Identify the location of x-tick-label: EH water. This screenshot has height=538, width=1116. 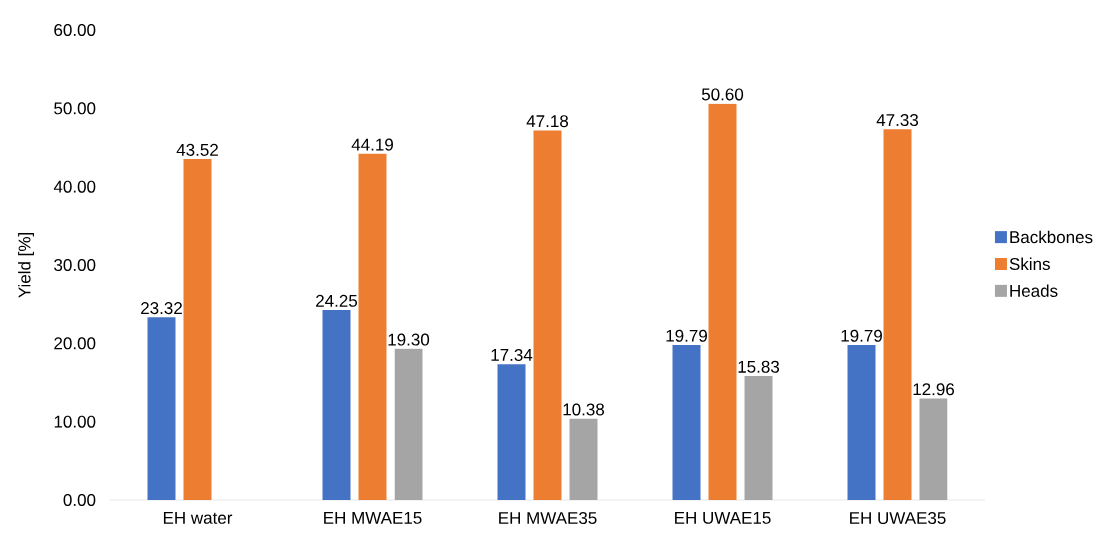
(198, 518).